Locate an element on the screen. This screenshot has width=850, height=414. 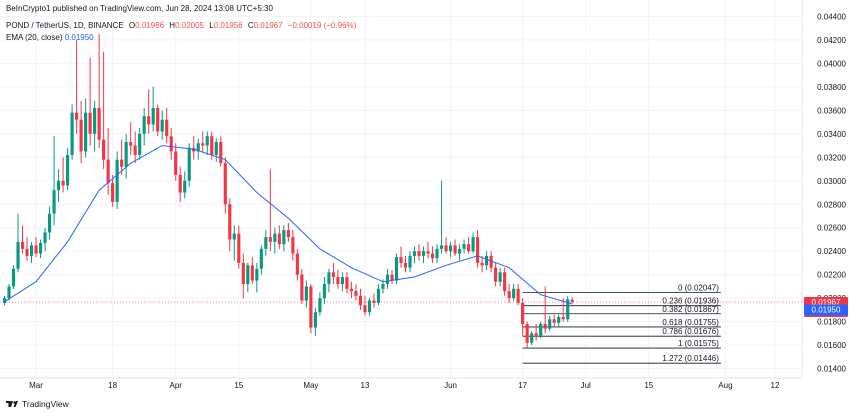
high-label: H is located at coordinates (172, 25).